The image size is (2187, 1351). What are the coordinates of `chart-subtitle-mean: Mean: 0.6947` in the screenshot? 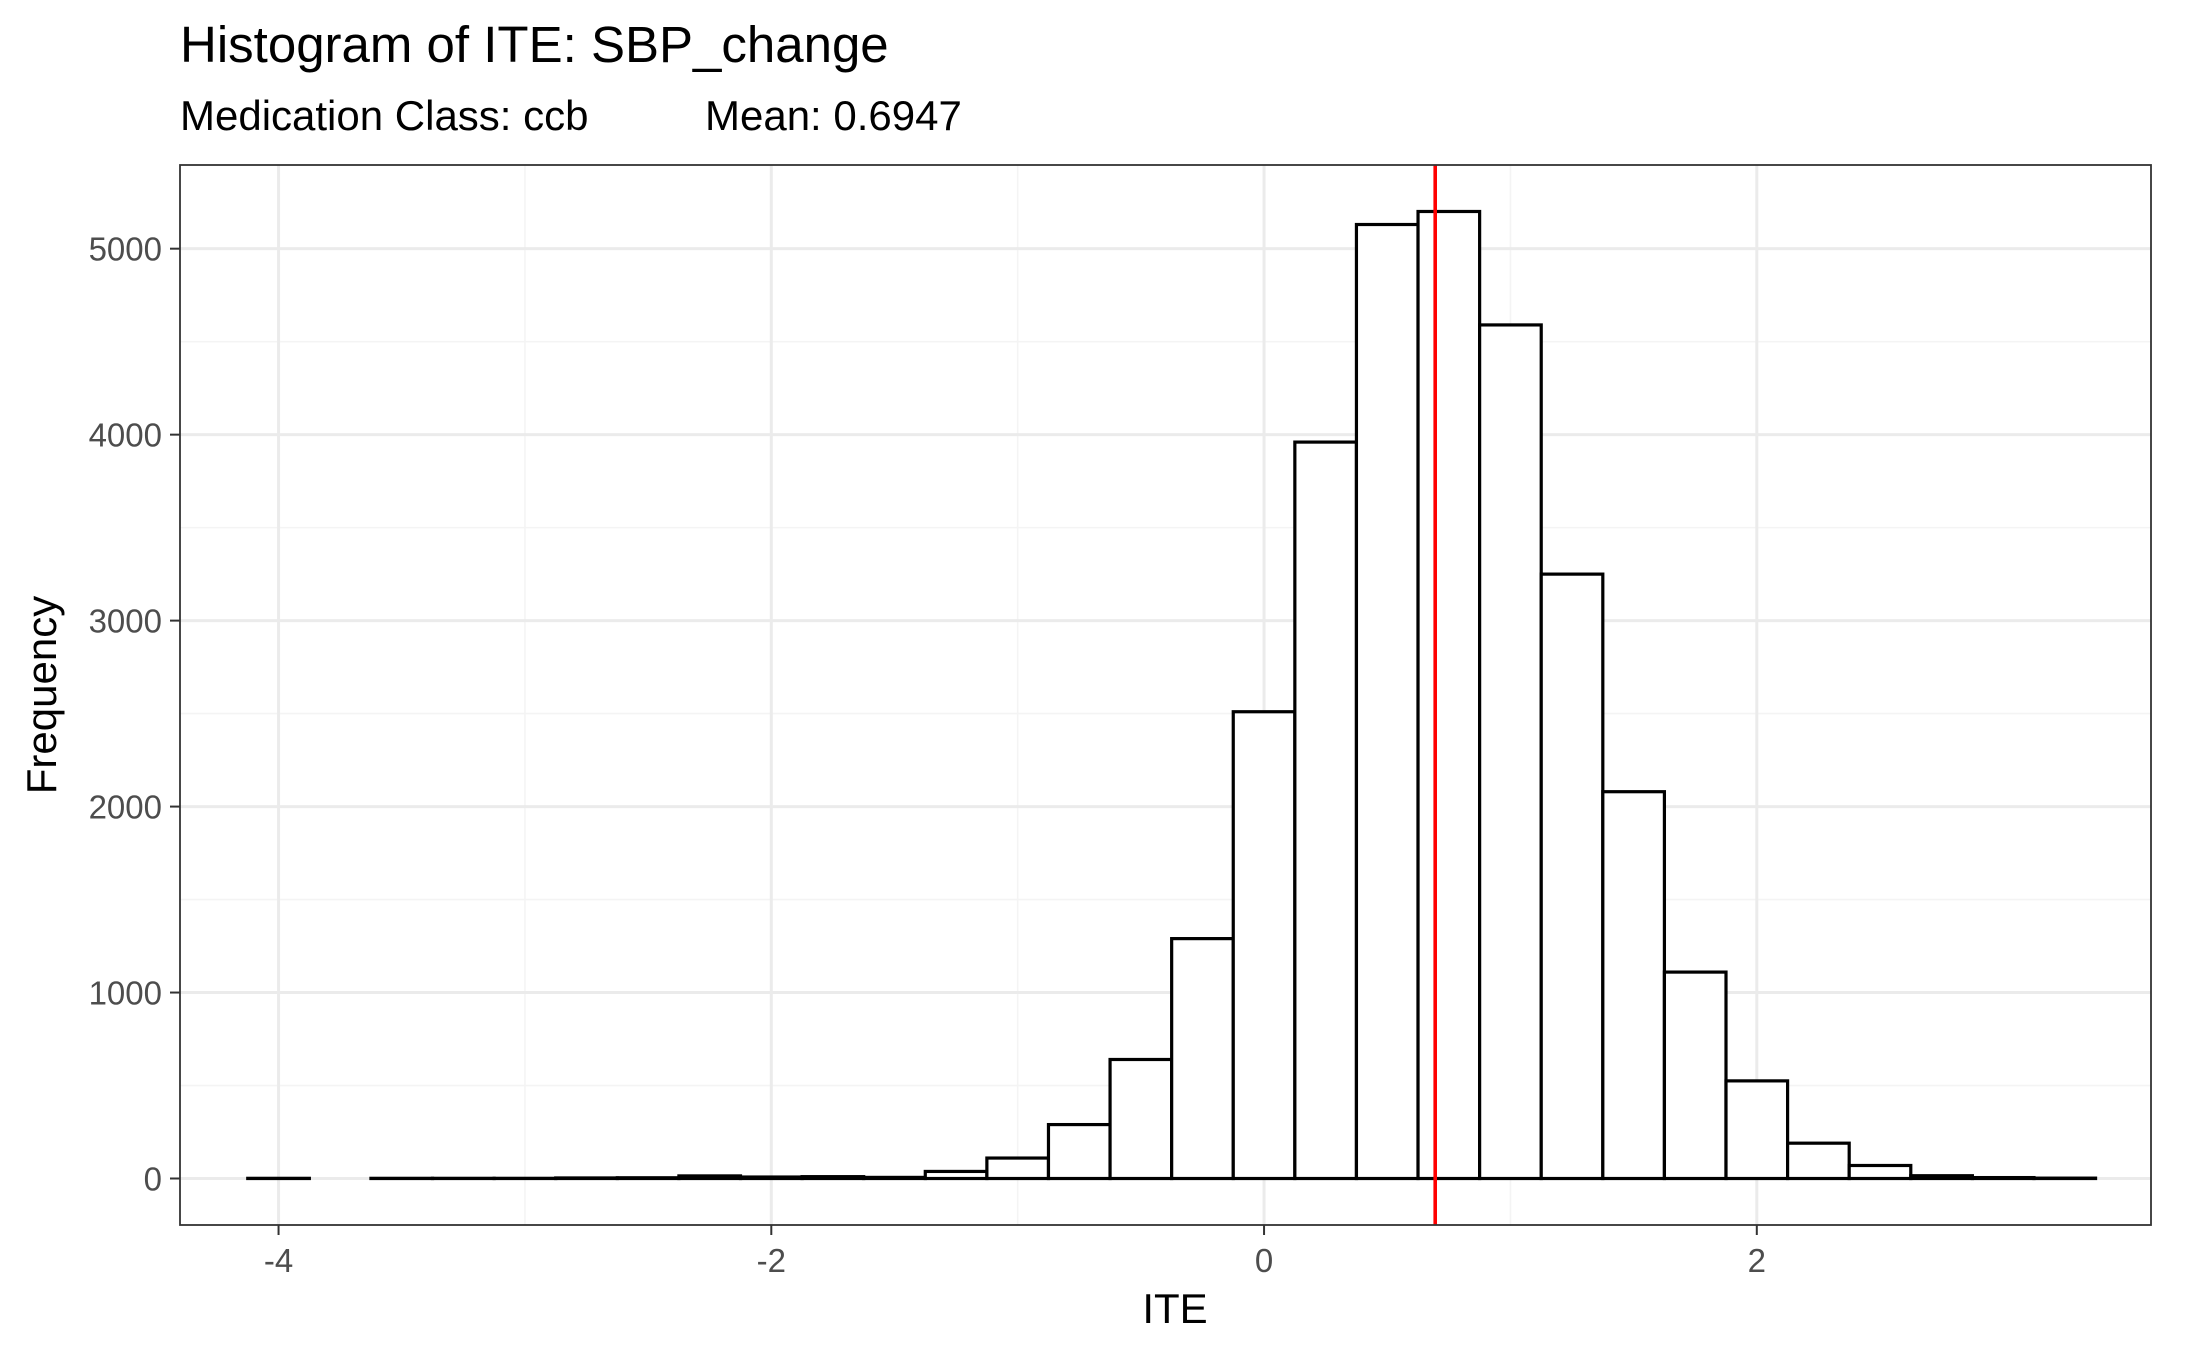 It's located at (833, 115).